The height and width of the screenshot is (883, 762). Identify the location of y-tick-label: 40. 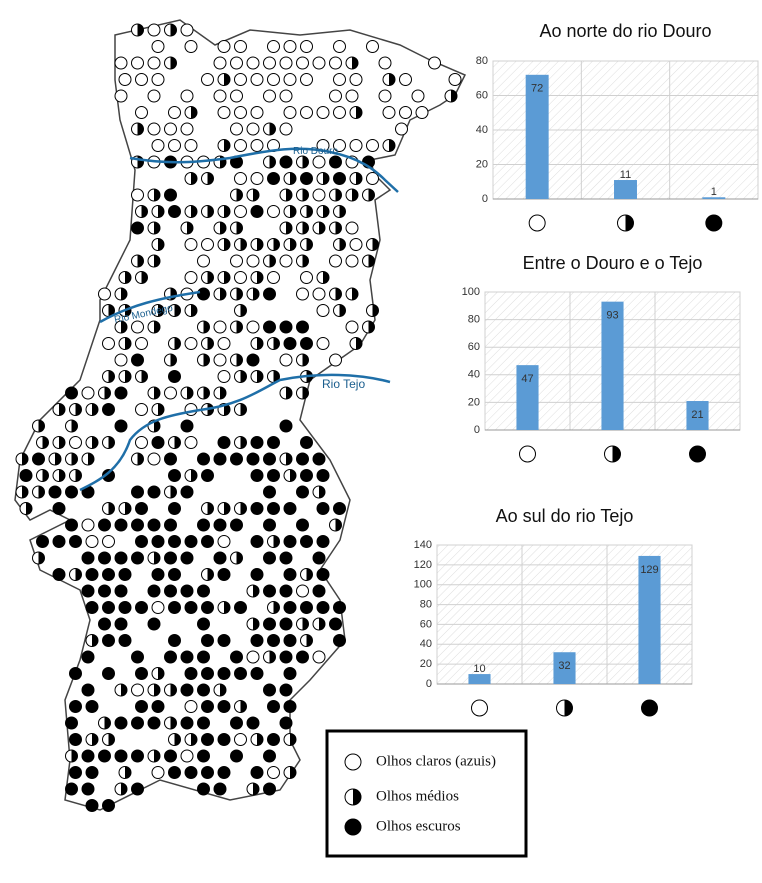
(474, 375).